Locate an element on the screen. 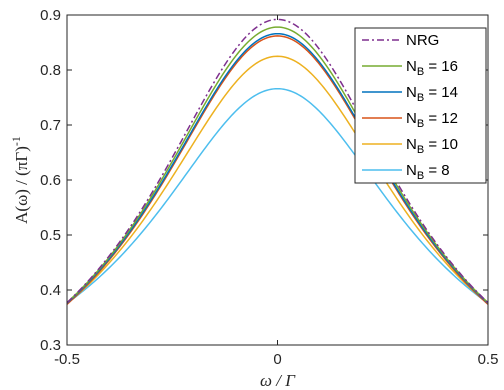 Image resolution: width=504 pixels, height=390 pixels. x-tick-label: 0.5 is located at coordinates (488, 359).